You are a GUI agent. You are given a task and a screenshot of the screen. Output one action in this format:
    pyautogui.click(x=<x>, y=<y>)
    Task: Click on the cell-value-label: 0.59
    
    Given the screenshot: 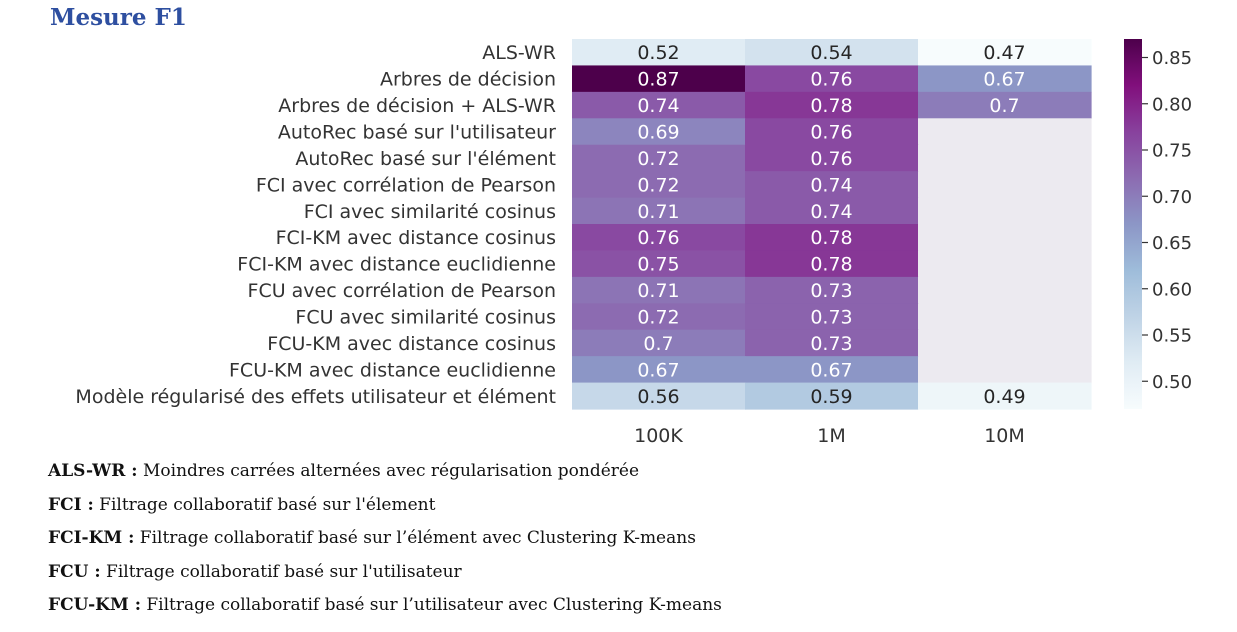 What is the action you would take?
    pyautogui.click(x=831, y=397)
    